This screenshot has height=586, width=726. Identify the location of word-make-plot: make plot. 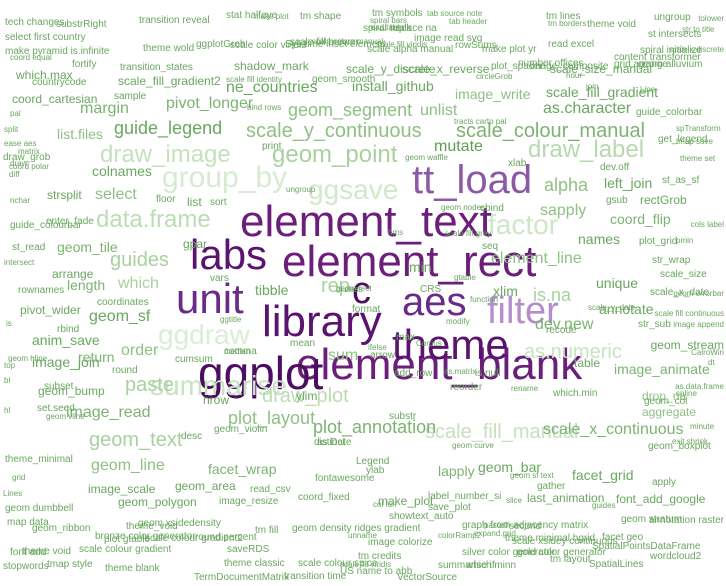
(271, 16).